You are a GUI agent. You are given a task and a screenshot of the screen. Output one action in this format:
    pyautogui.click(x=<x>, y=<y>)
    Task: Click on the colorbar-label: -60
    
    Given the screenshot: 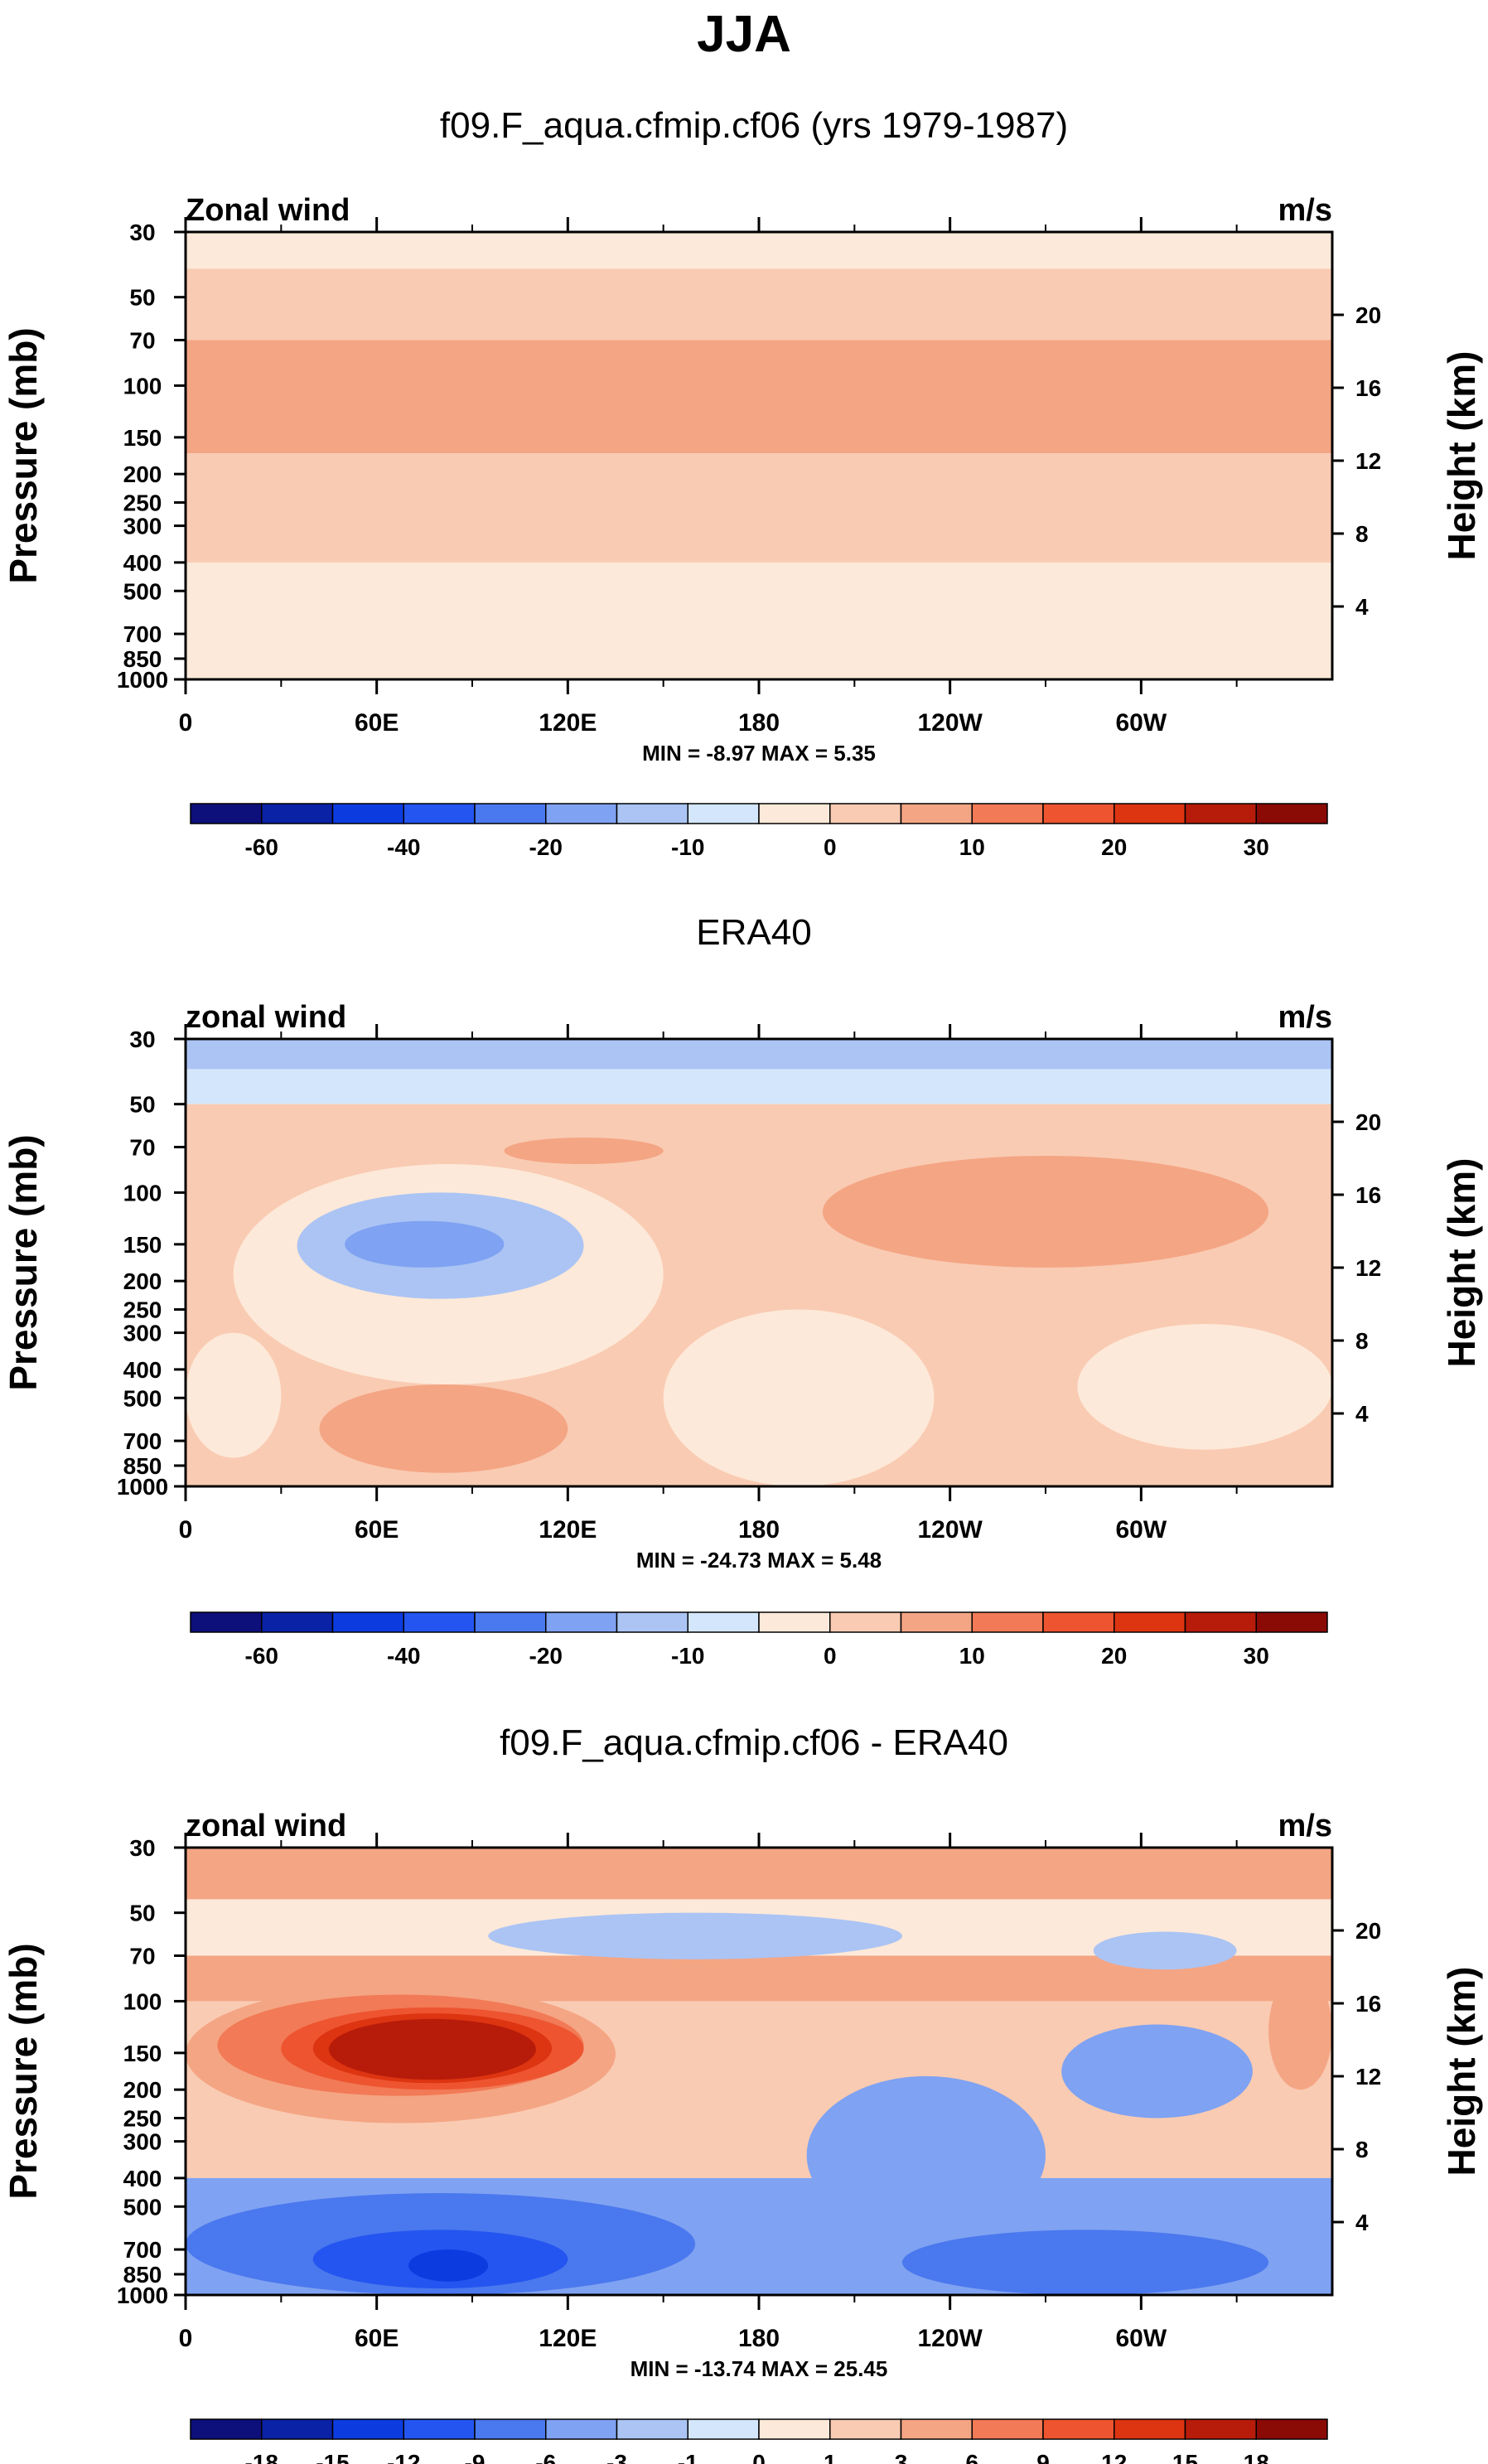 What is the action you would take?
    pyautogui.click(x=261, y=847)
    